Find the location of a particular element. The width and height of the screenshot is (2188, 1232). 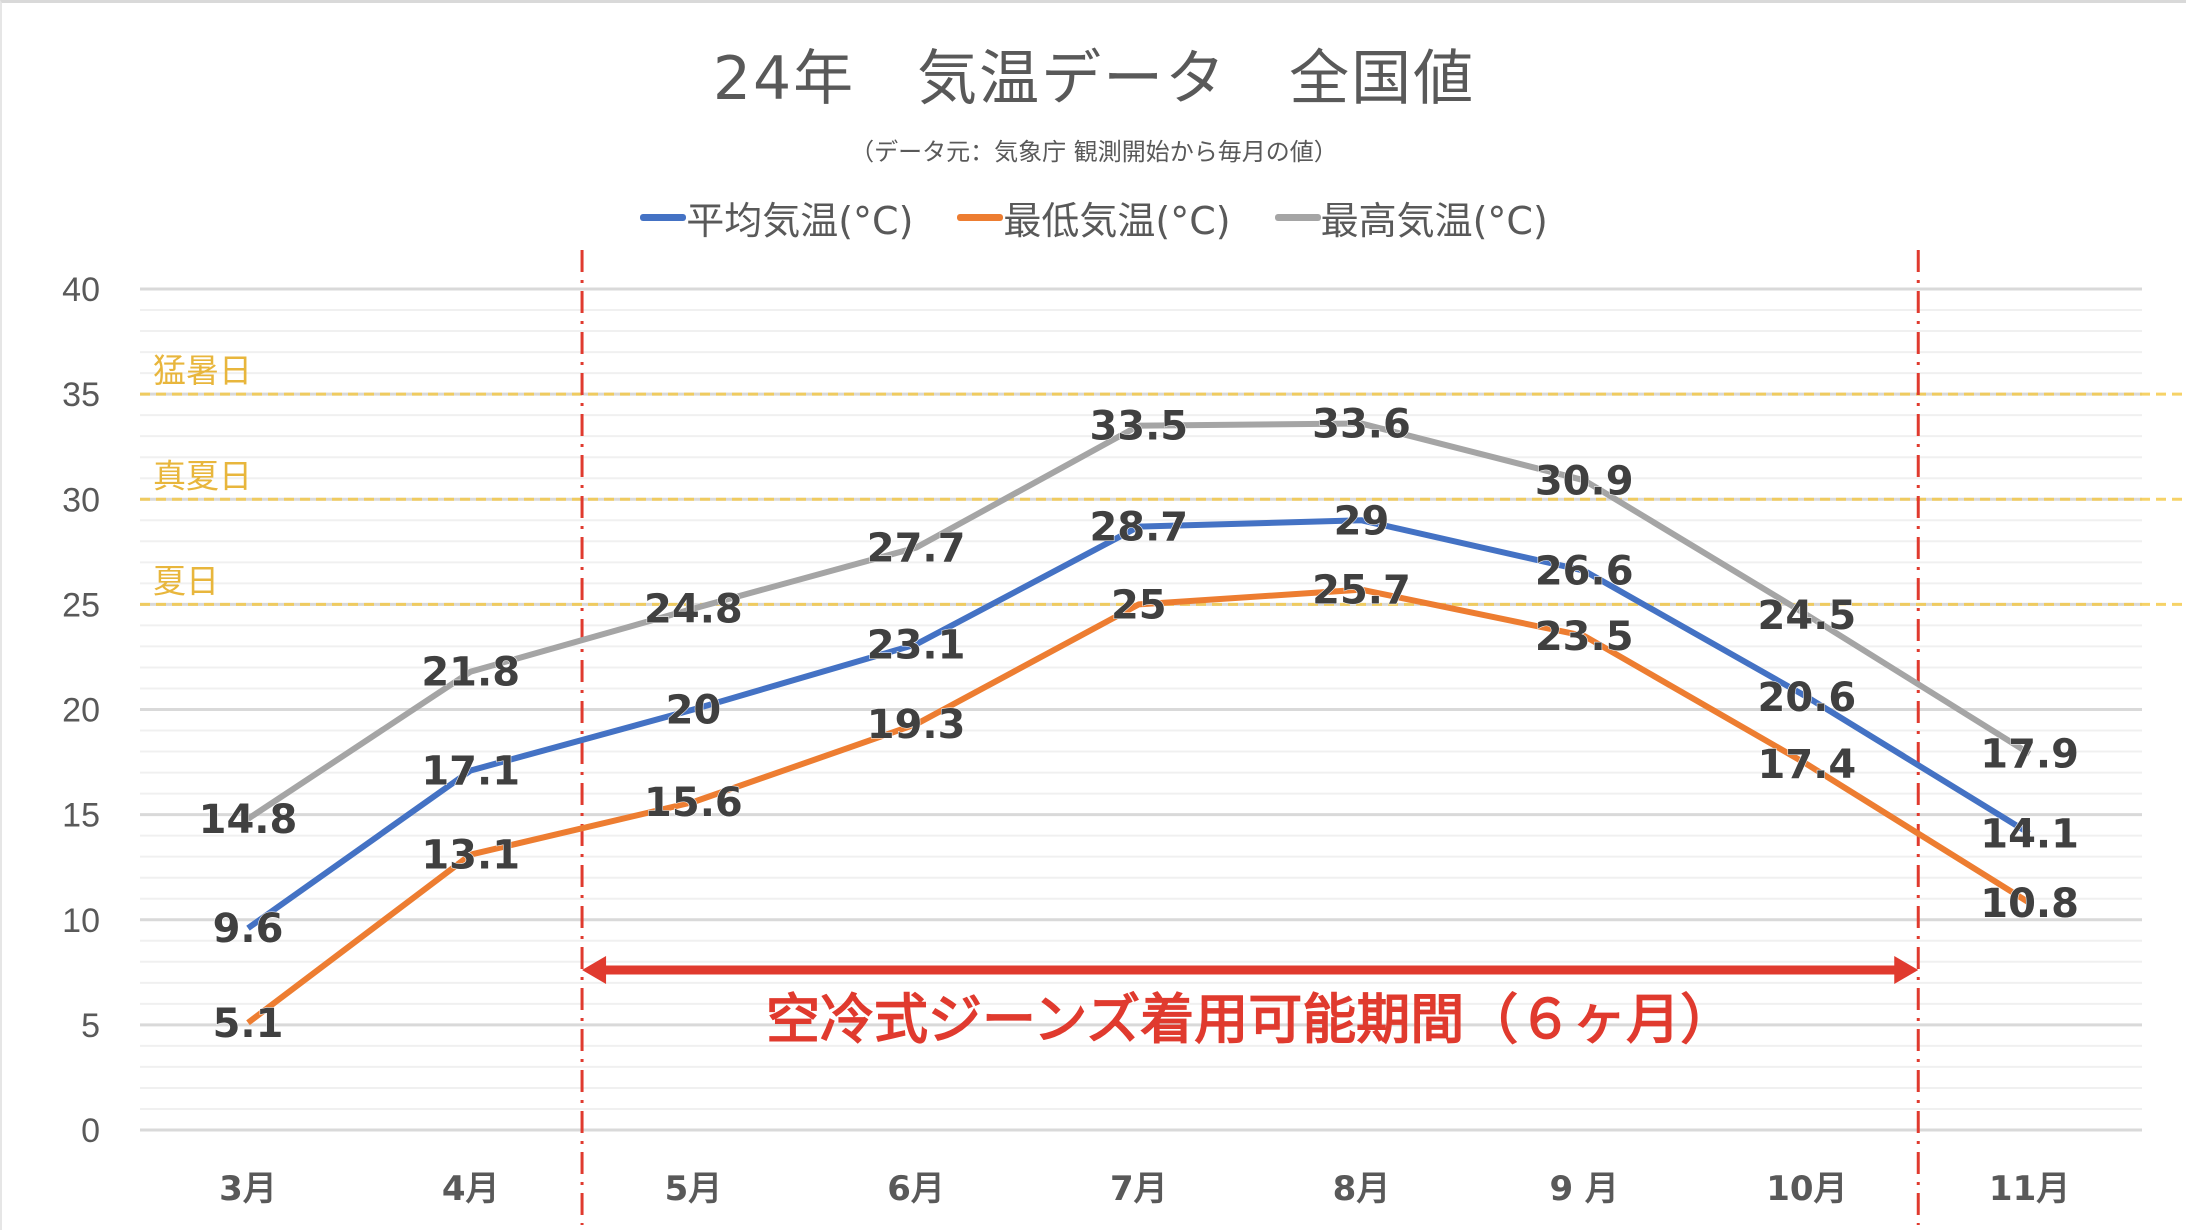

x-tick-label: 4月 is located at coordinates (471, 1189).